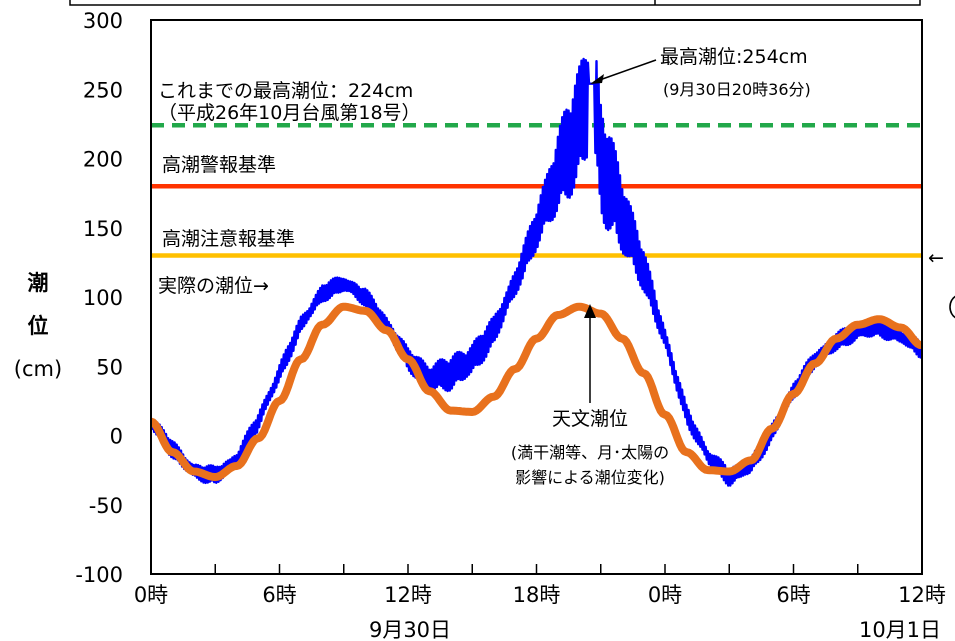  What do you see at coordinates (228, 239) in the screenshot?
I see `advisory-label: 高潮注意報基準` at bounding box center [228, 239].